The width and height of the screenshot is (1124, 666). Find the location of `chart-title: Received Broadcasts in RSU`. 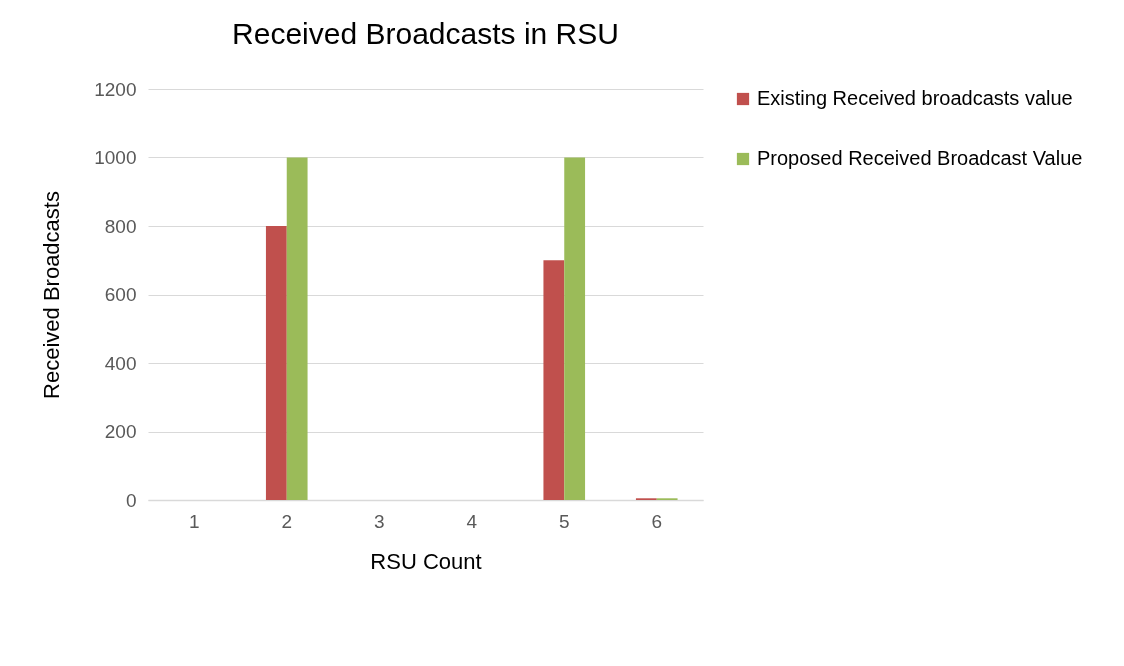

chart-title: Received Broadcasts in RSU is located at coordinates (425, 33).